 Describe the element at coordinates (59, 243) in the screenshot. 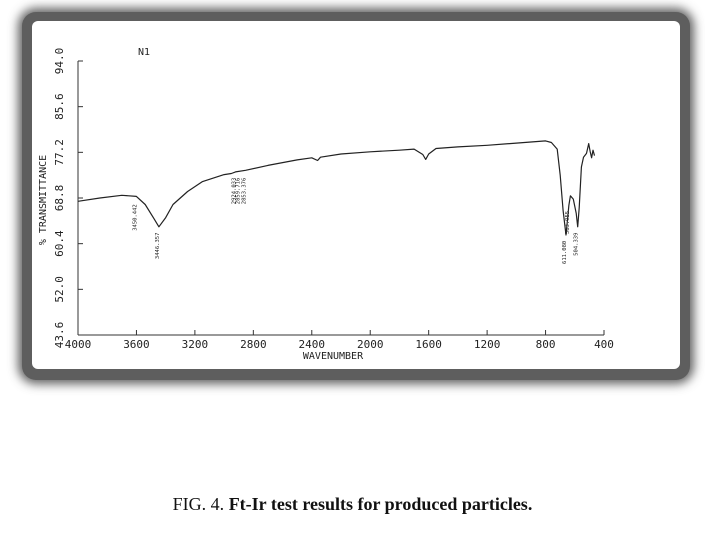

I see `y-tick-label: 60.4` at that location.